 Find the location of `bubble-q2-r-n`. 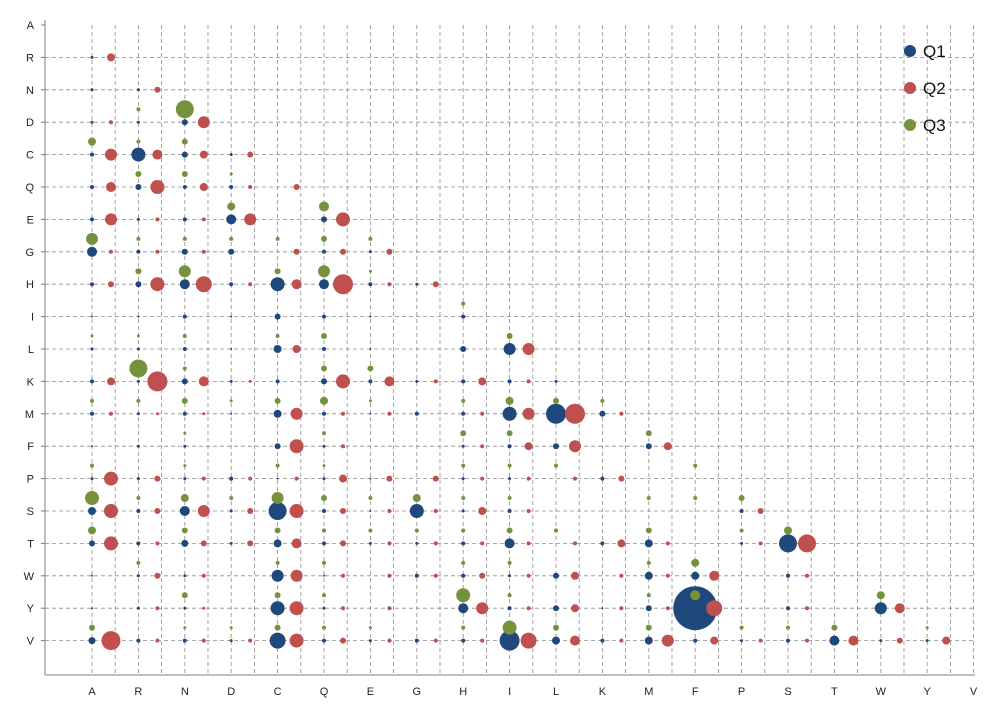

bubble-q2-r-n is located at coordinates (157, 89).